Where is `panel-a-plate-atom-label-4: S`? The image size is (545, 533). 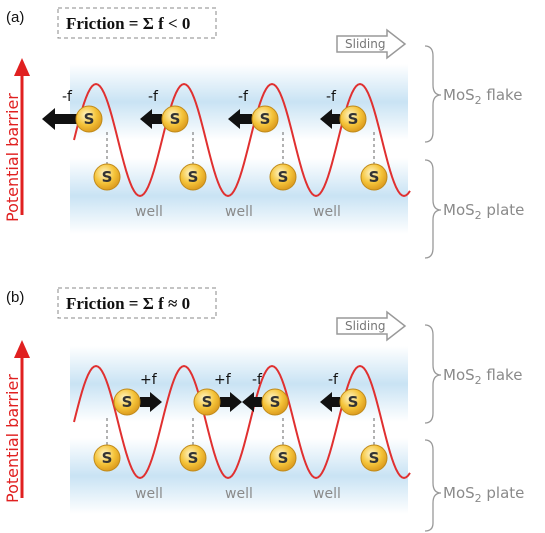
panel-a-plate-atom-label-4: S is located at coordinates (374, 177).